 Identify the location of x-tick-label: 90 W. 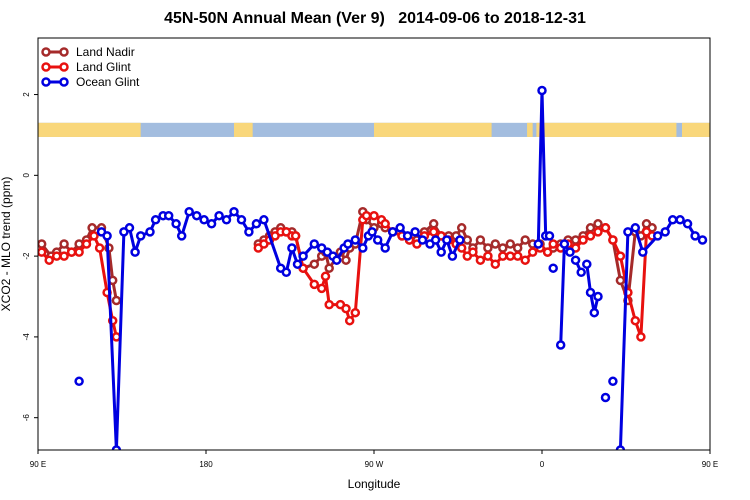
(374, 464).